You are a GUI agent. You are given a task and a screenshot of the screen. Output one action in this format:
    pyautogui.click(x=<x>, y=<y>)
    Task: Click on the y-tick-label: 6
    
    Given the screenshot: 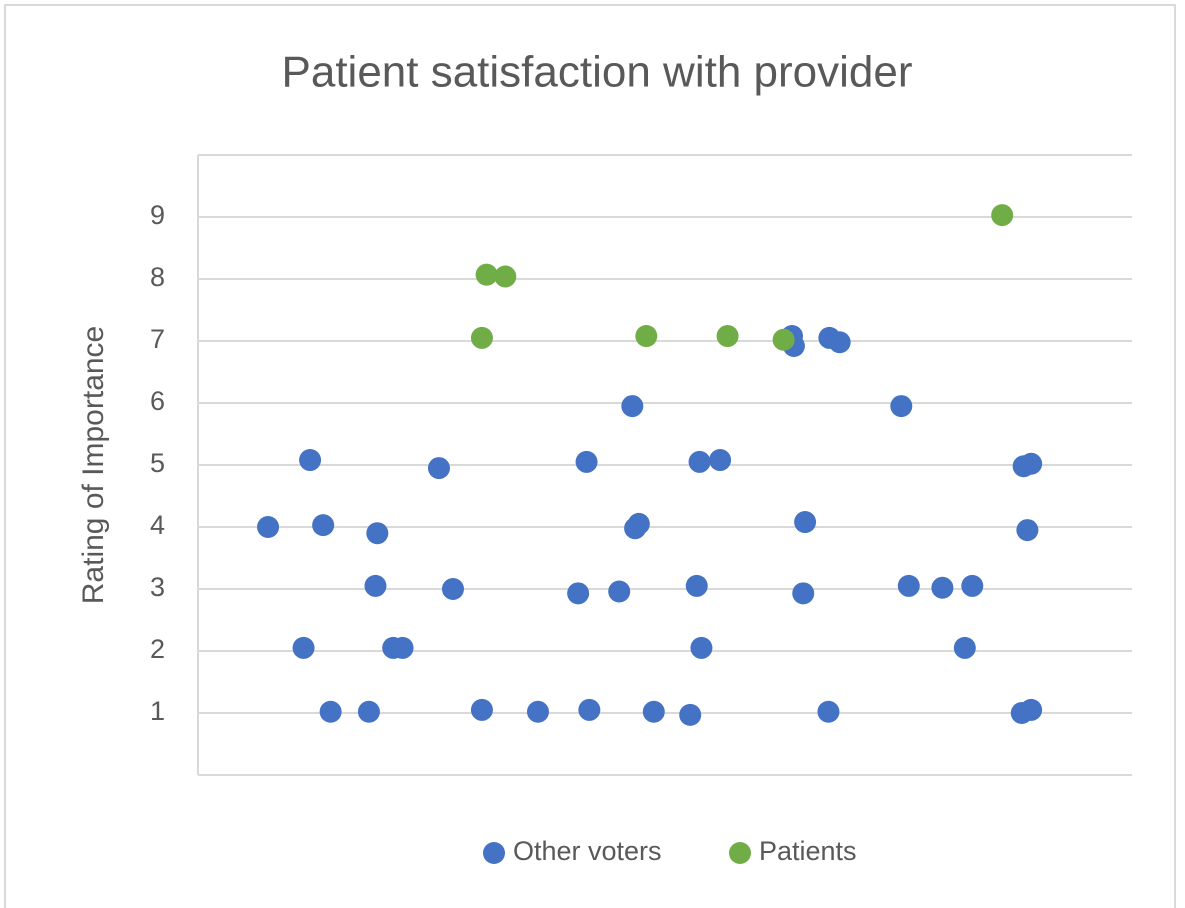 What is the action you would take?
    pyautogui.click(x=157, y=401)
    